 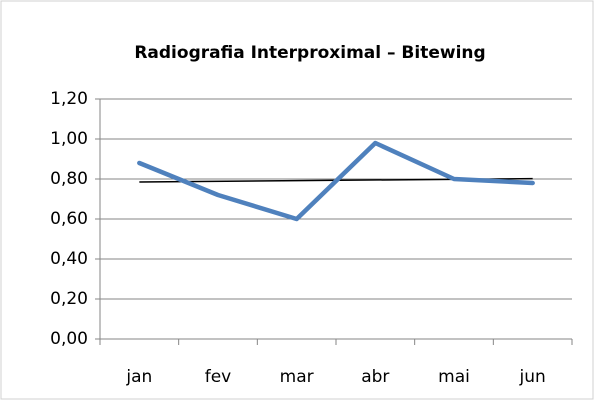 I want to click on y-tick-label: 1,00, so click(x=69, y=139).